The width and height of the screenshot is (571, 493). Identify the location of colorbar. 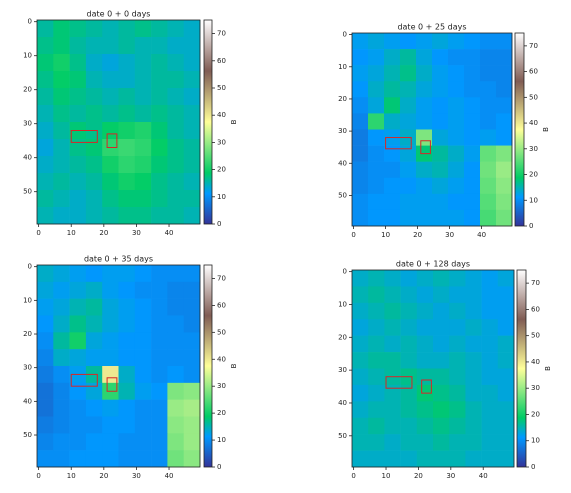
(208, 122).